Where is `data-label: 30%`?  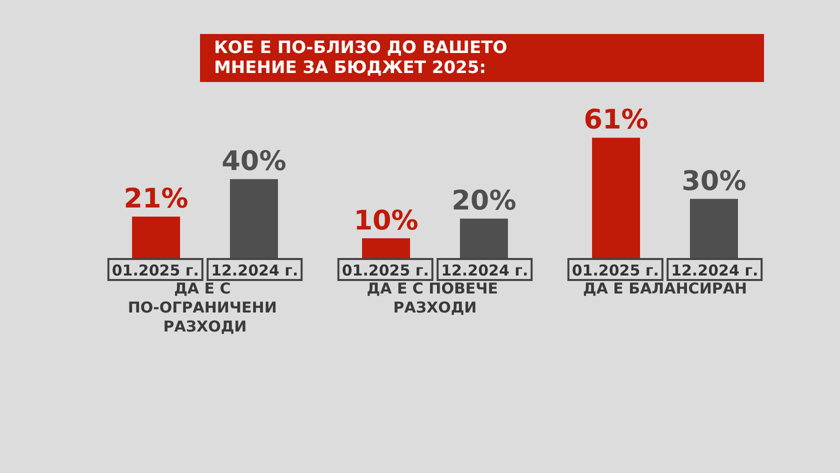
data-label: 30% is located at coordinates (714, 181).